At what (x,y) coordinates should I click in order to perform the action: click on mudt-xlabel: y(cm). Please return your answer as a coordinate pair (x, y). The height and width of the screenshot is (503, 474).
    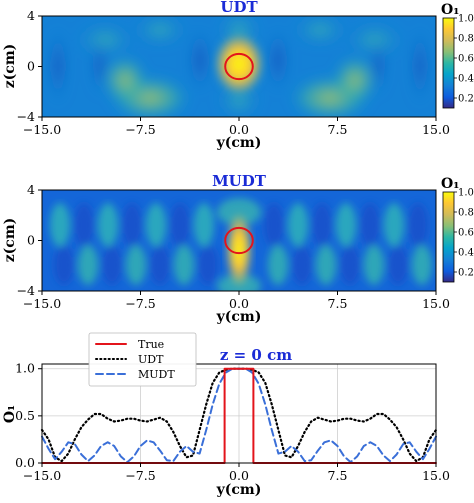
    Looking at the image, I should click on (239, 317).